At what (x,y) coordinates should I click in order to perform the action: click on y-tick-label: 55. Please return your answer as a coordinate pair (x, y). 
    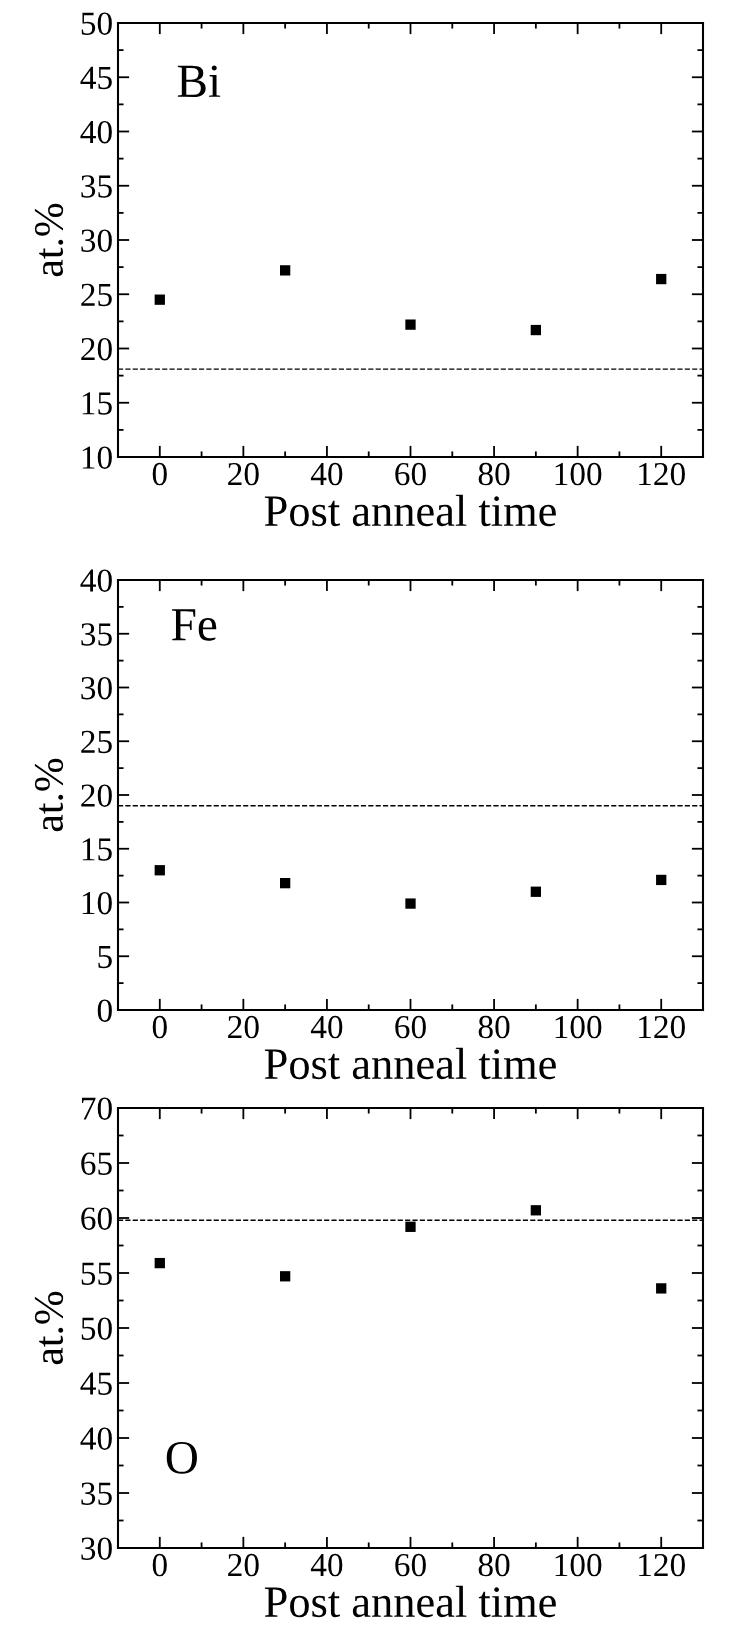
    Looking at the image, I should click on (96, 1273).